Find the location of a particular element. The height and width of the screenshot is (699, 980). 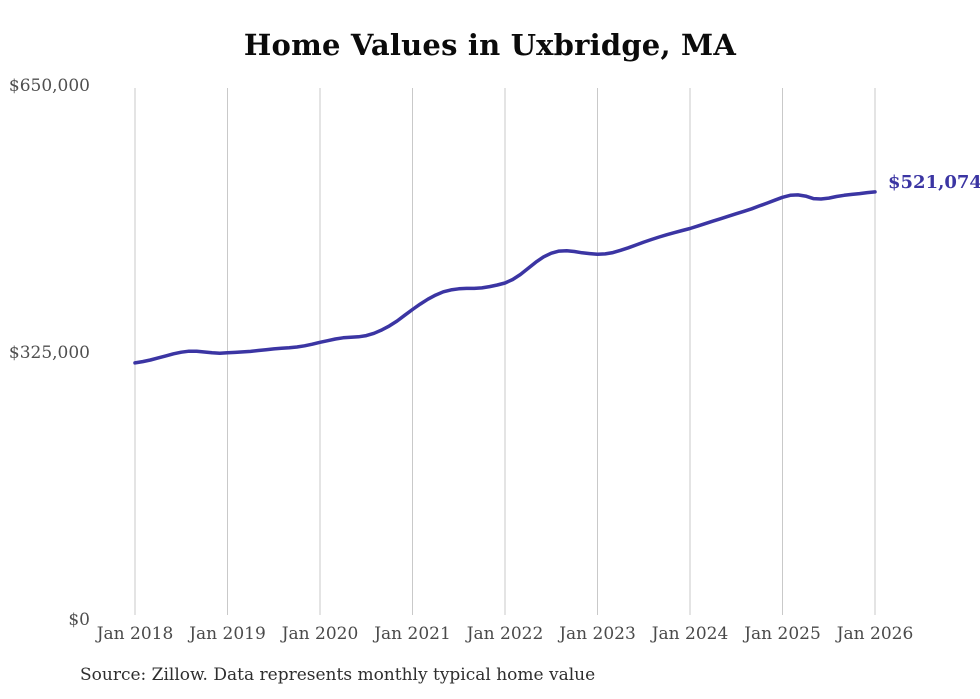

y-axis-label-0: $0 is located at coordinates (79, 620).